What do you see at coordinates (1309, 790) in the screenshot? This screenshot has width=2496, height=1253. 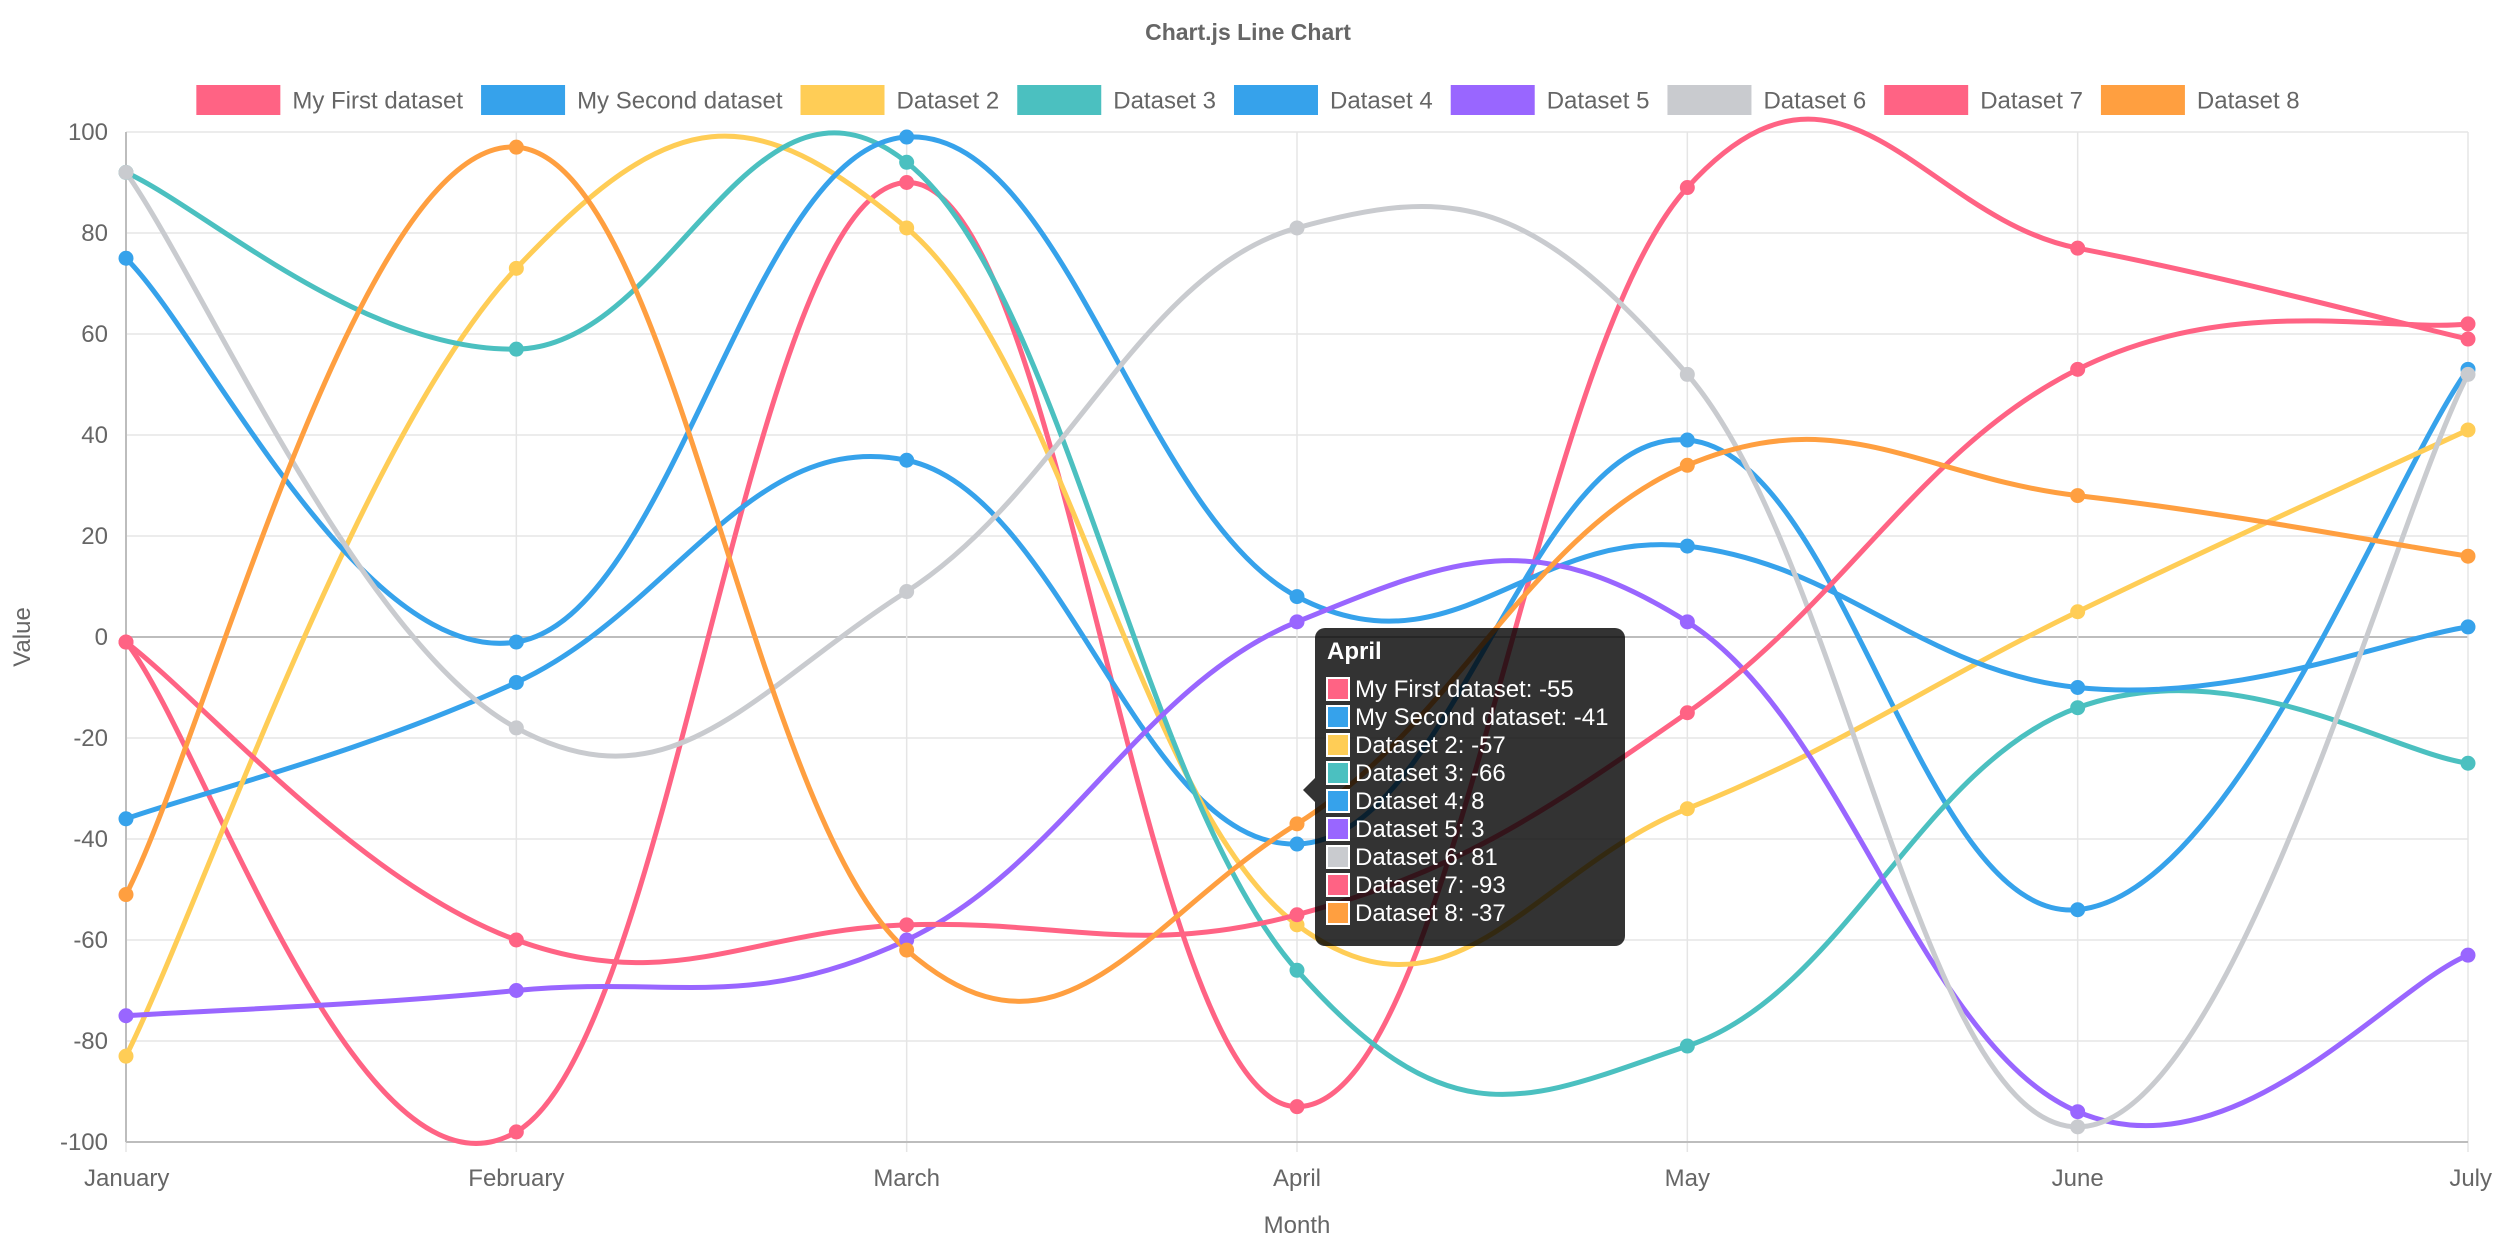 I see `tooltip-caret` at bounding box center [1309, 790].